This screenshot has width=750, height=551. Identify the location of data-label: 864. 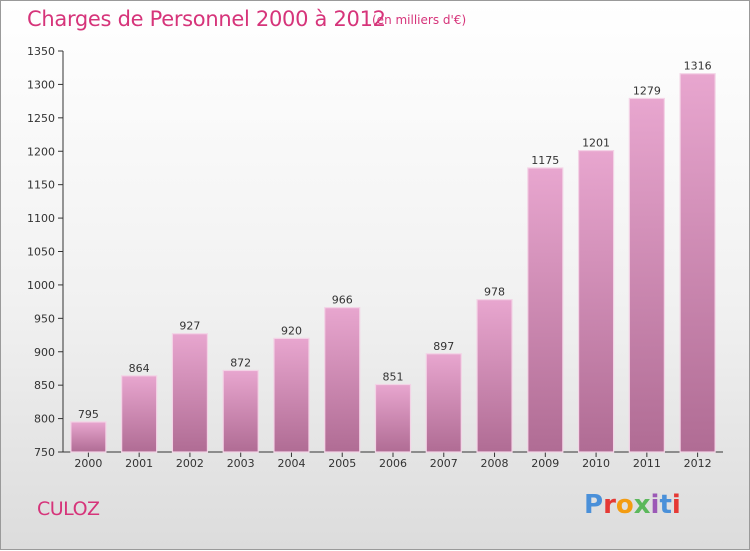
(139, 368).